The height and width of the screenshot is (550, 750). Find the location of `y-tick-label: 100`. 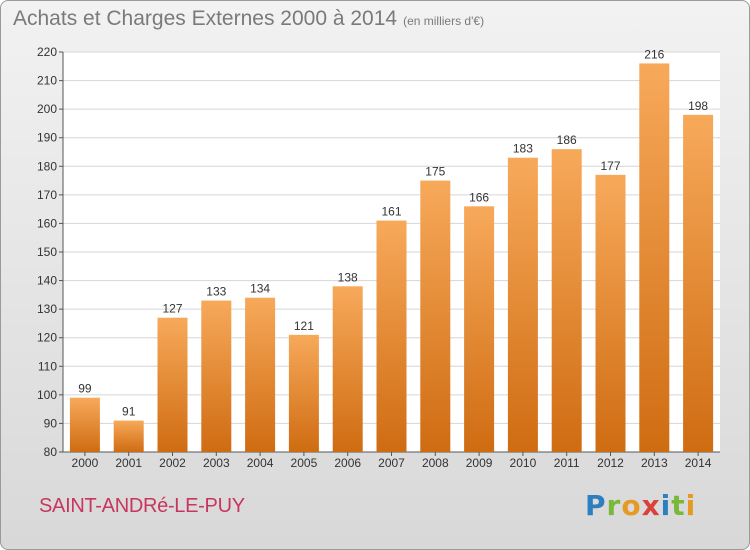

y-tick-label: 100 is located at coordinates (47, 395).